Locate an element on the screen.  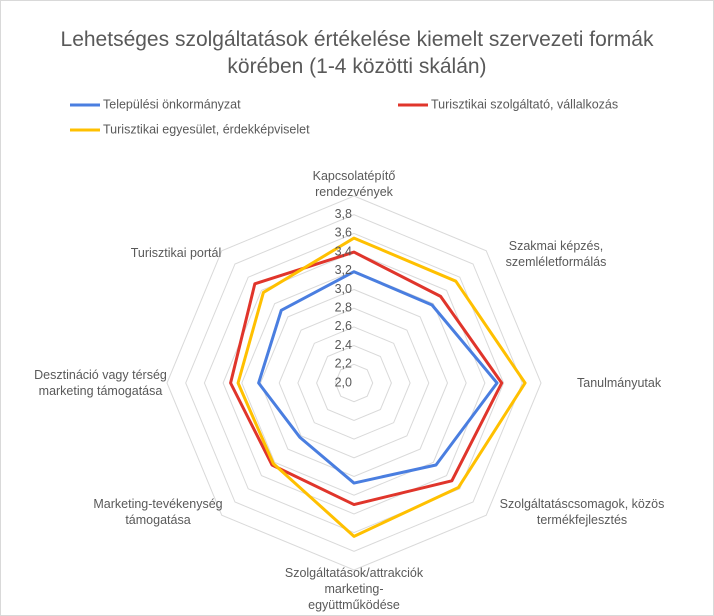
y-tick-label: 2,6 is located at coordinates (343, 326).